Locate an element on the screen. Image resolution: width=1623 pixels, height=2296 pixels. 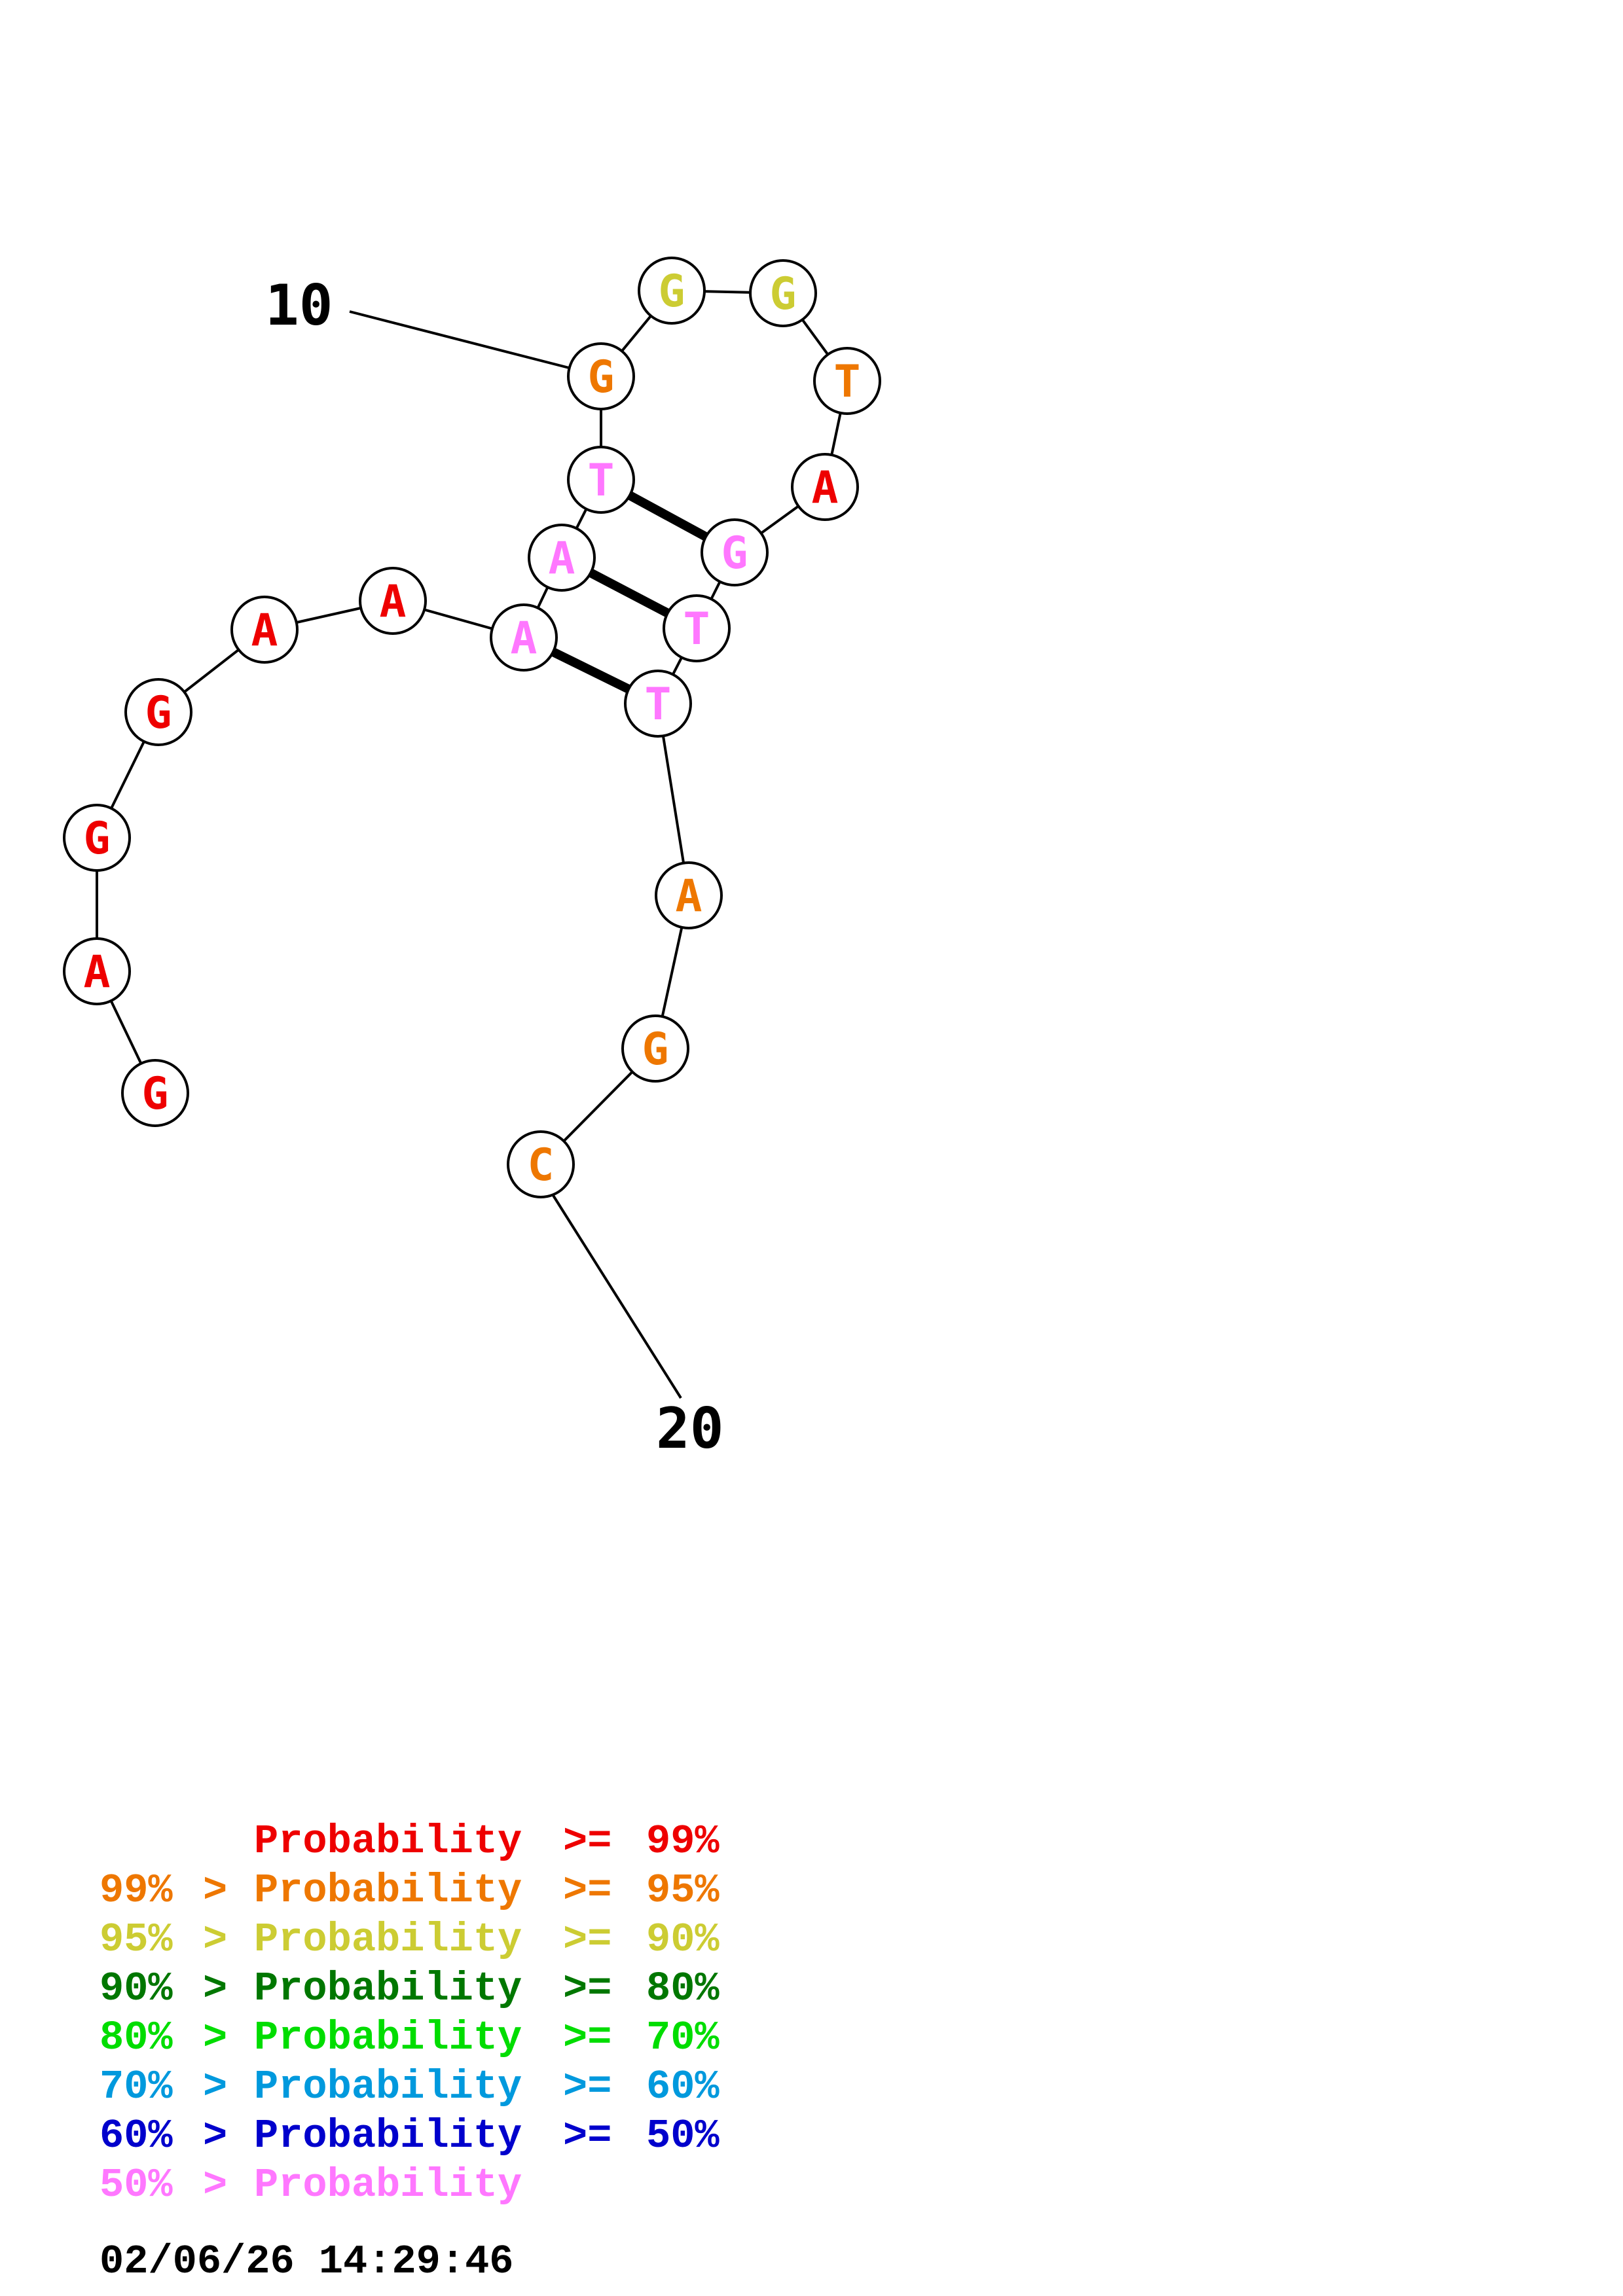
legend-row: Probability >= 99% is located at coordinates (487, 1841).